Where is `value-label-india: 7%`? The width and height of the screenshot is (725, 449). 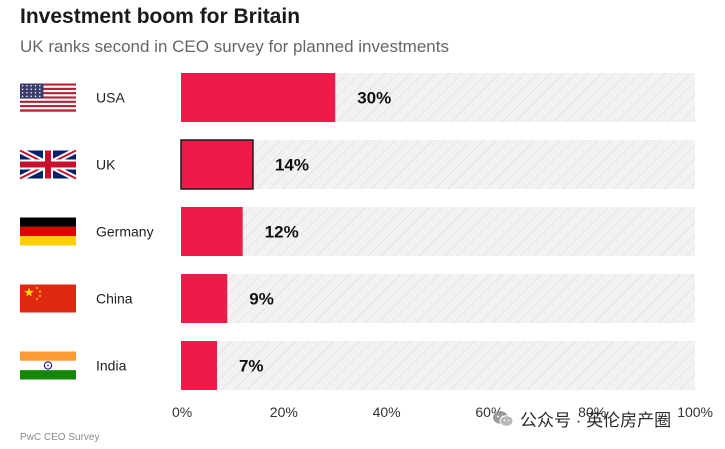
value-label-india: 7% is located at coordinates (251, 366).